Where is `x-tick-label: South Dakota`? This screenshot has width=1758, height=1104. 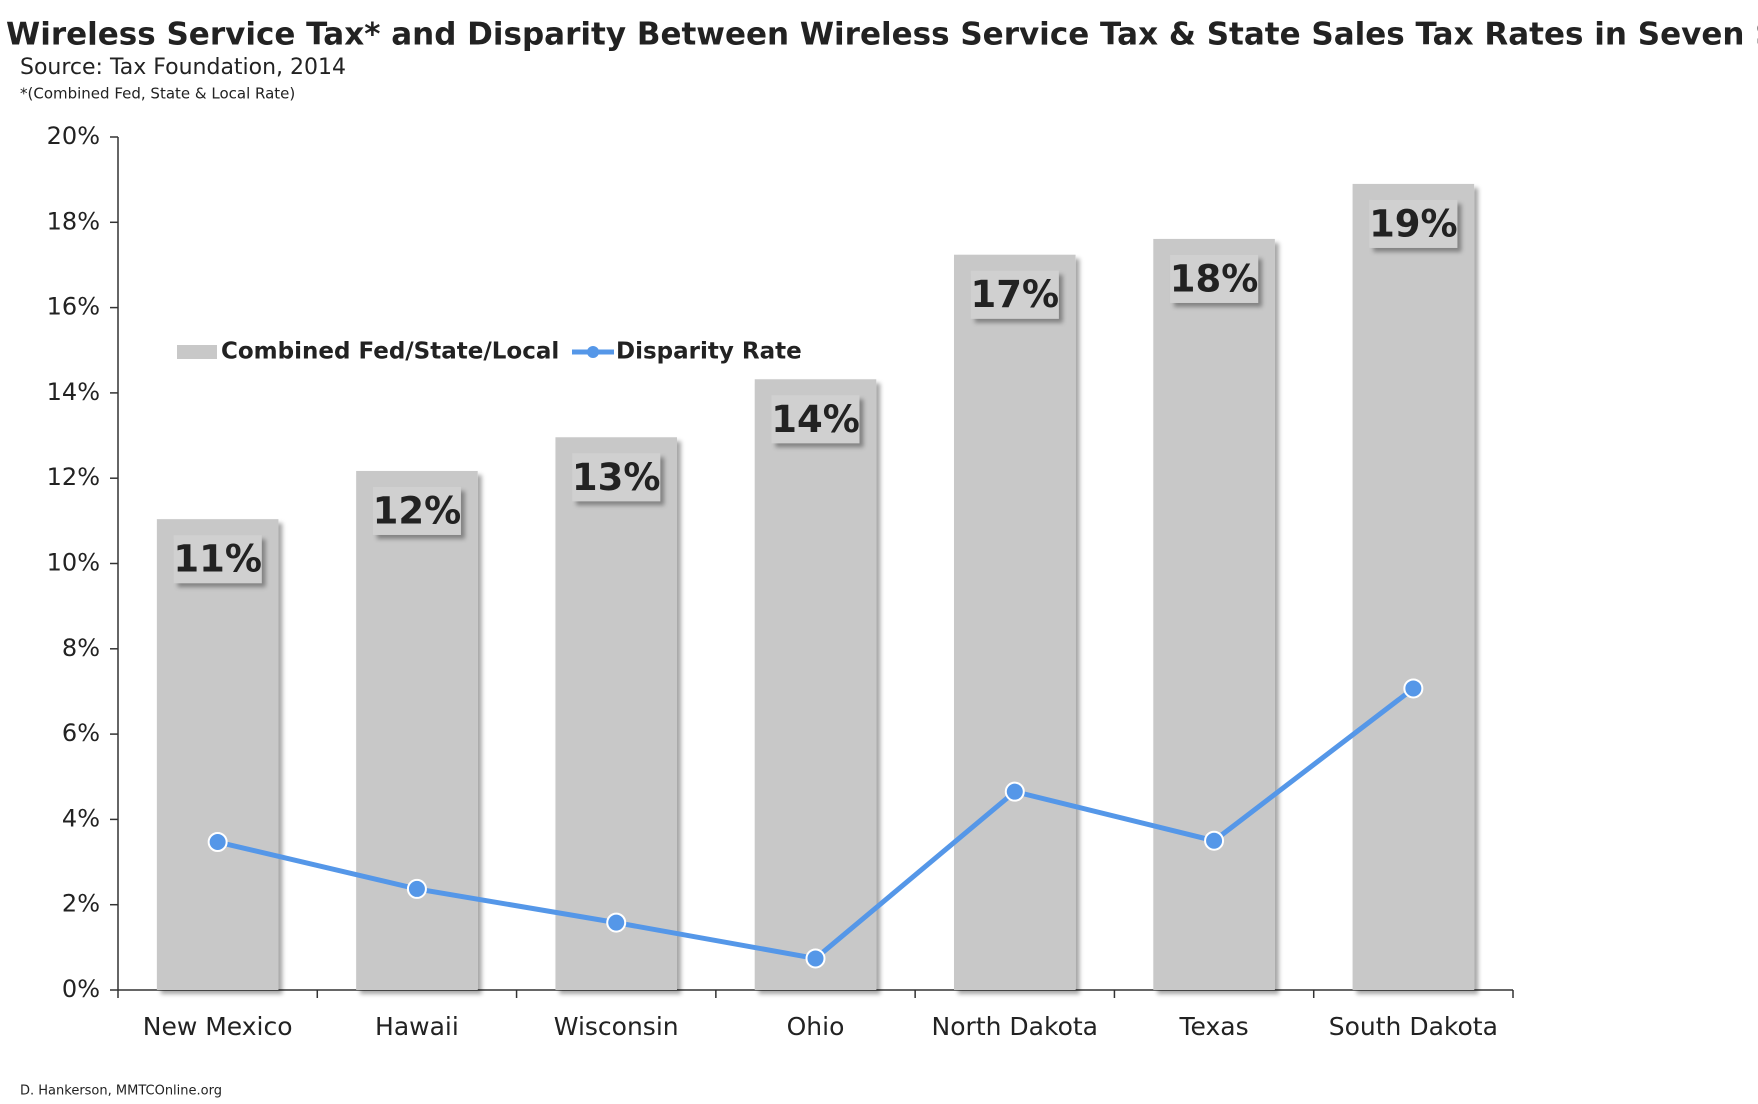
x-tick-label: South Dakota is located at coordinates (1413, 1026).